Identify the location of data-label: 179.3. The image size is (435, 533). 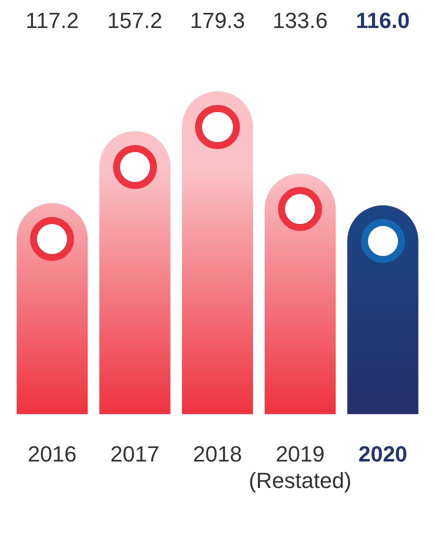
(218, 21).